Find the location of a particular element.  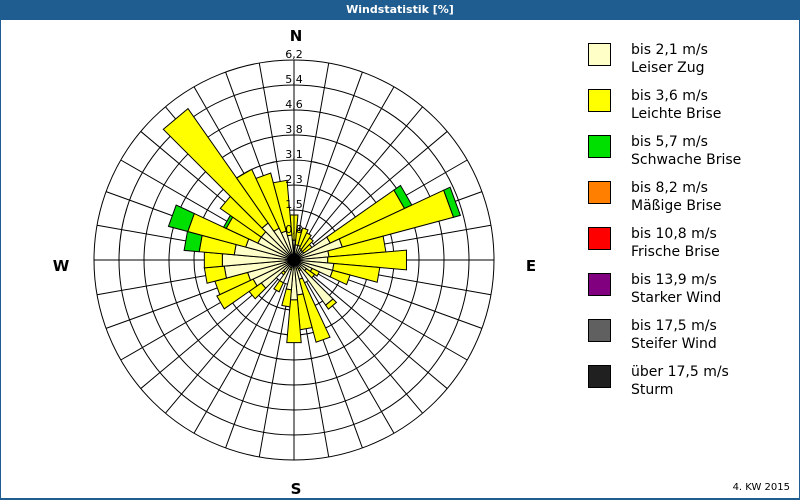

legend-range: bis 5,7 m/s is located at coordinates (669, 142).